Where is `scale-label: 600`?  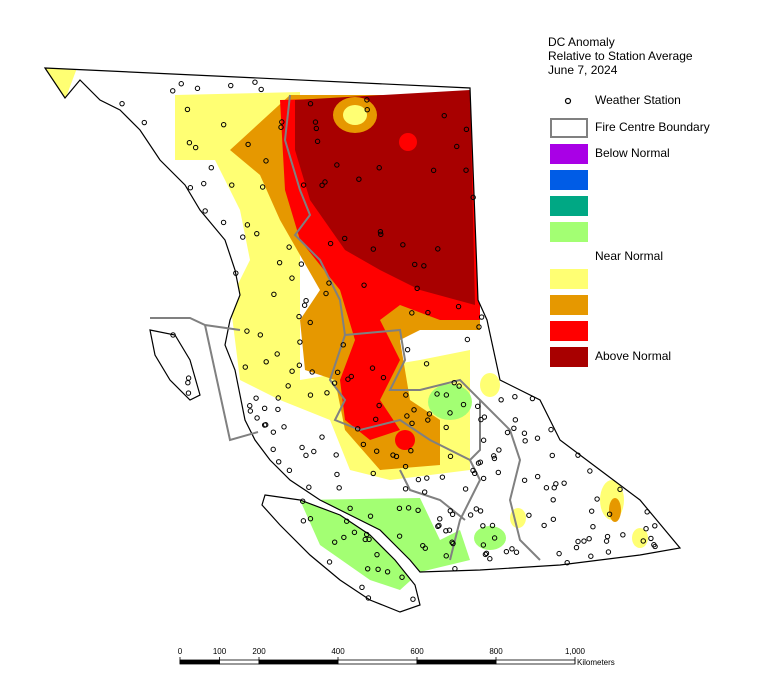
scale-label: 600 is located at coordinates (417, 651).